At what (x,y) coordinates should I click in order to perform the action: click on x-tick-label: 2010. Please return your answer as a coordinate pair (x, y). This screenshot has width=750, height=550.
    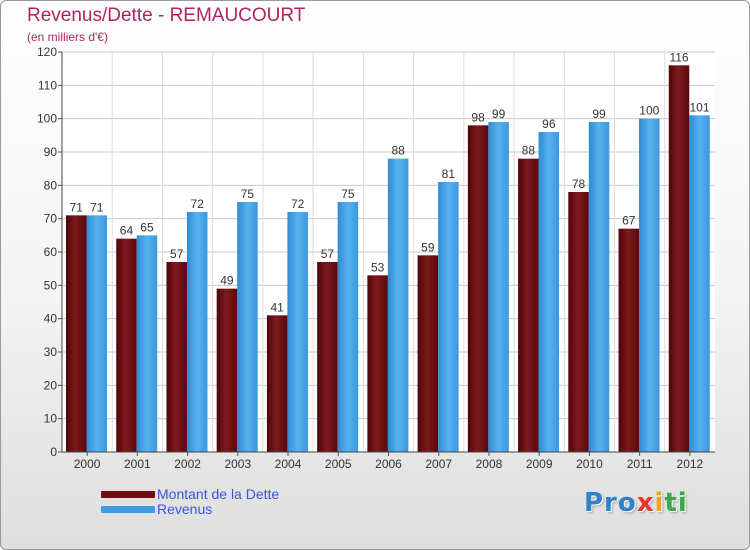
    Looking at the image, I should click on (589, 464).